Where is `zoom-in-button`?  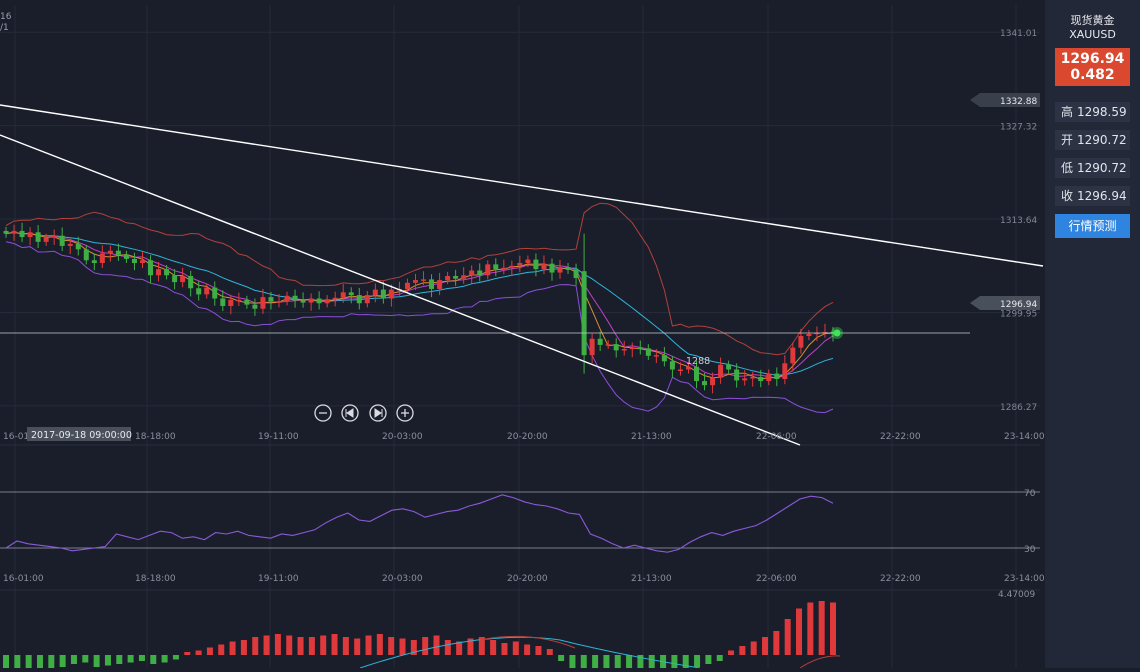 zoom-in-button is located at coordinates (405, 413).